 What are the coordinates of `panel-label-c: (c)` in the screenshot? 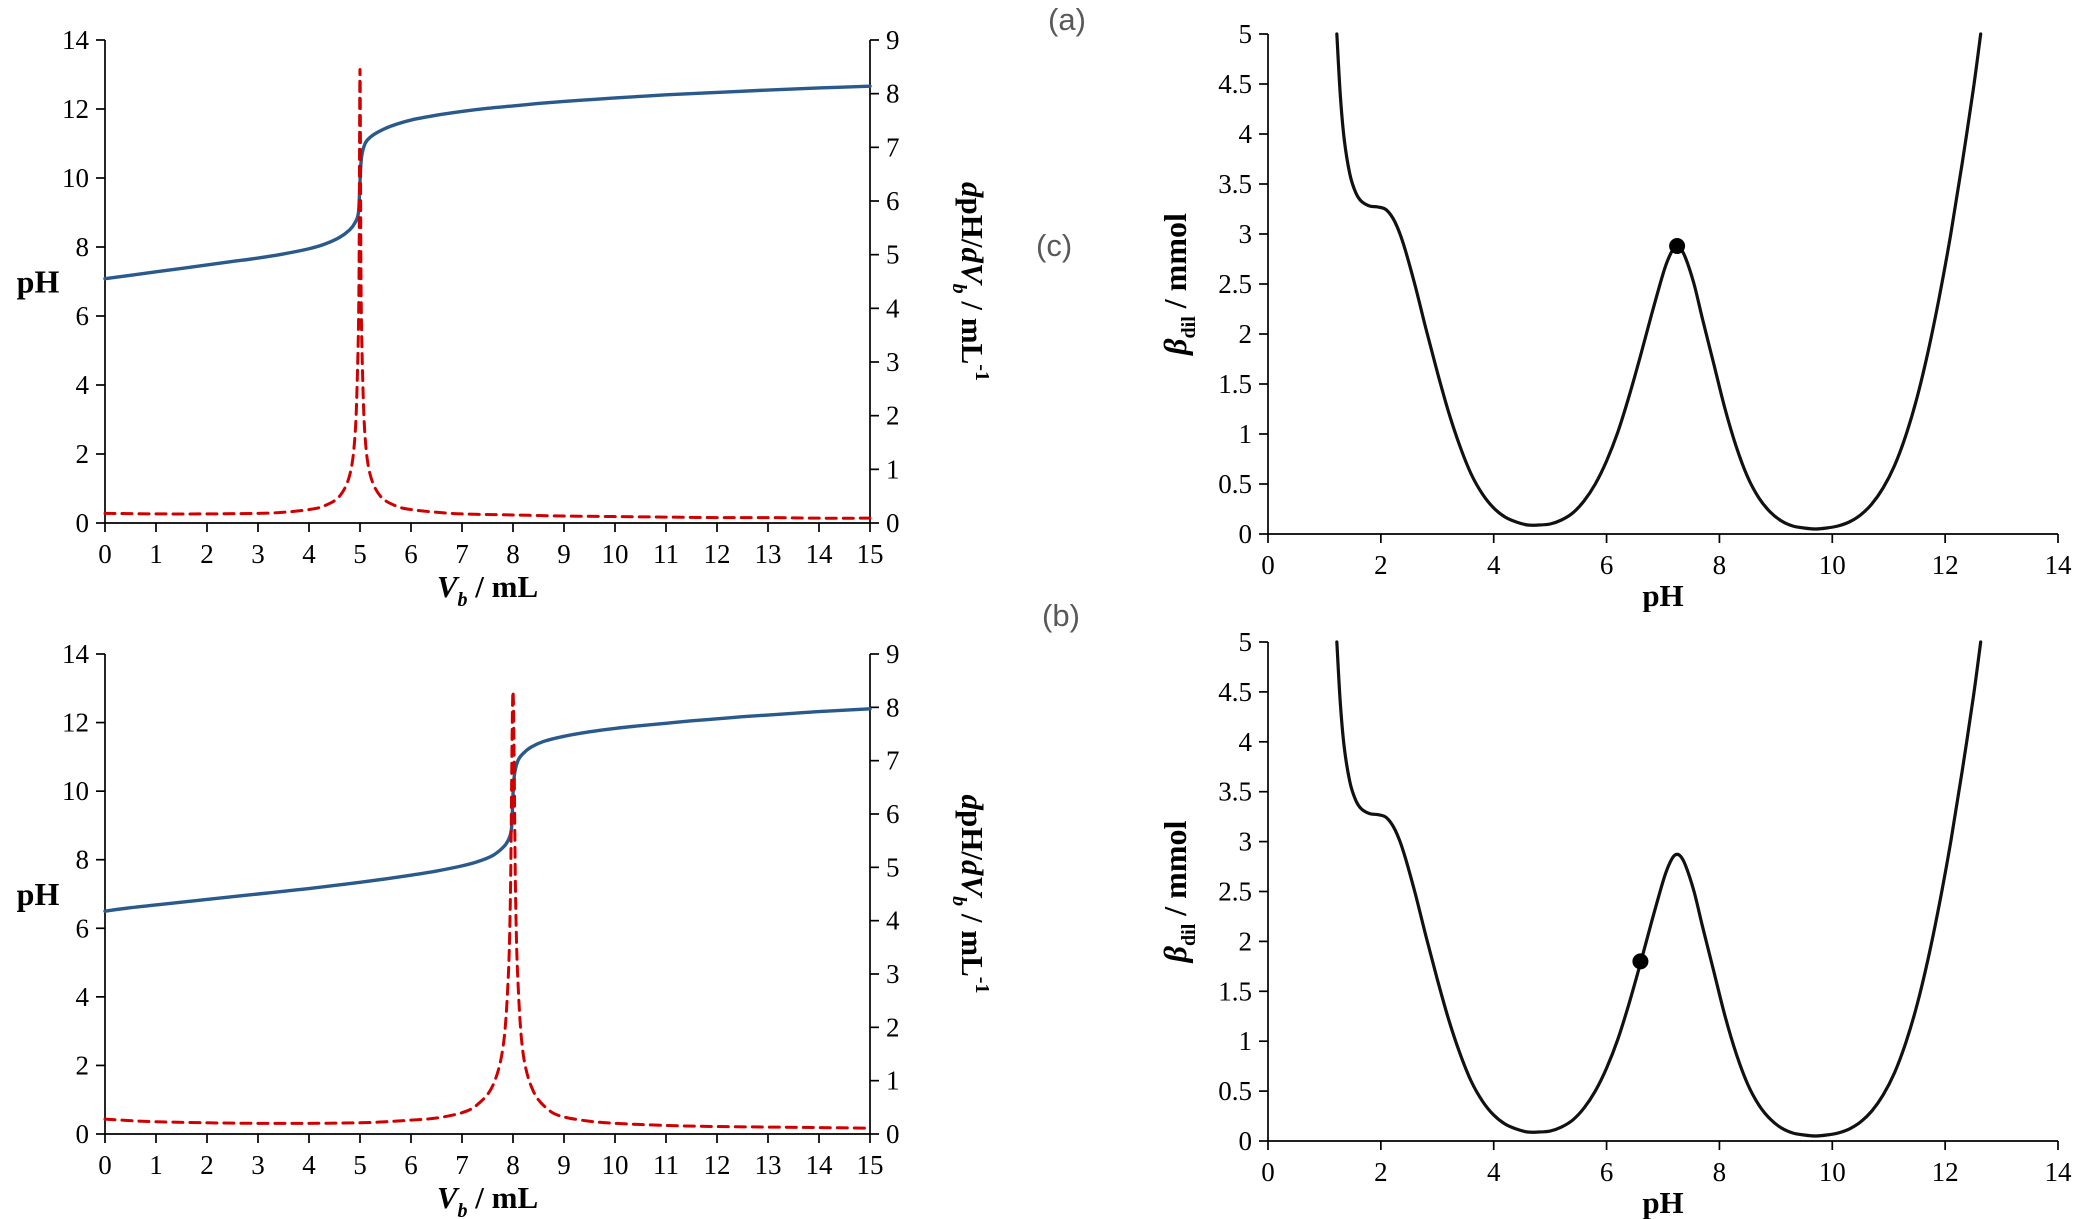 It's located at (1054, 245).